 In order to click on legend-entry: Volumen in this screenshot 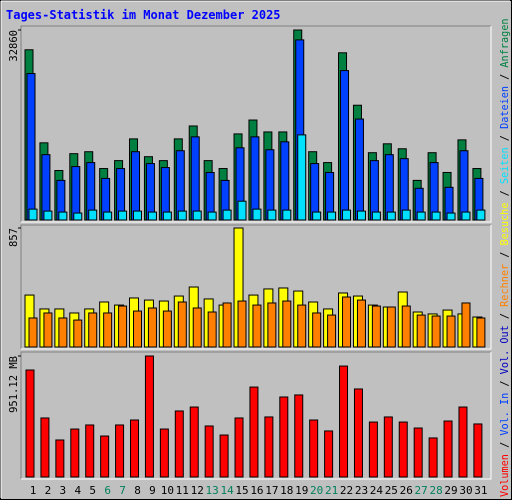, I will do `click(505, 475)`.